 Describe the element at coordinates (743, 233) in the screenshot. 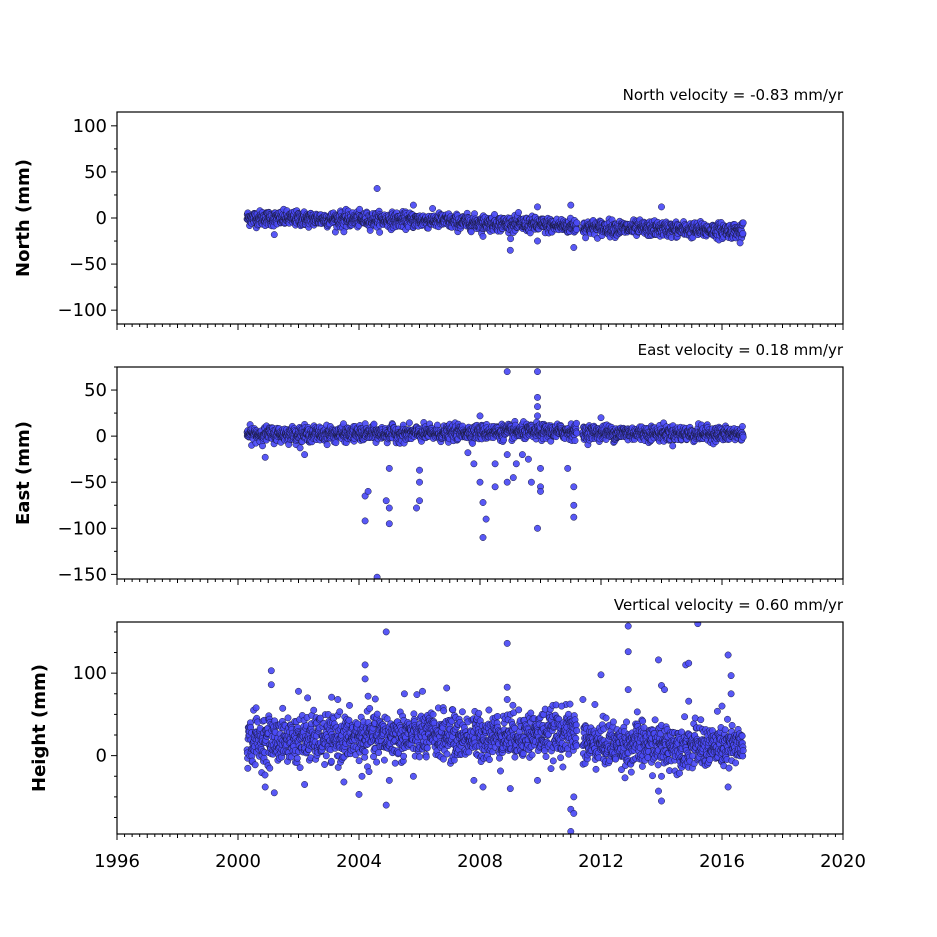

I see `north-point-1942` at that location.